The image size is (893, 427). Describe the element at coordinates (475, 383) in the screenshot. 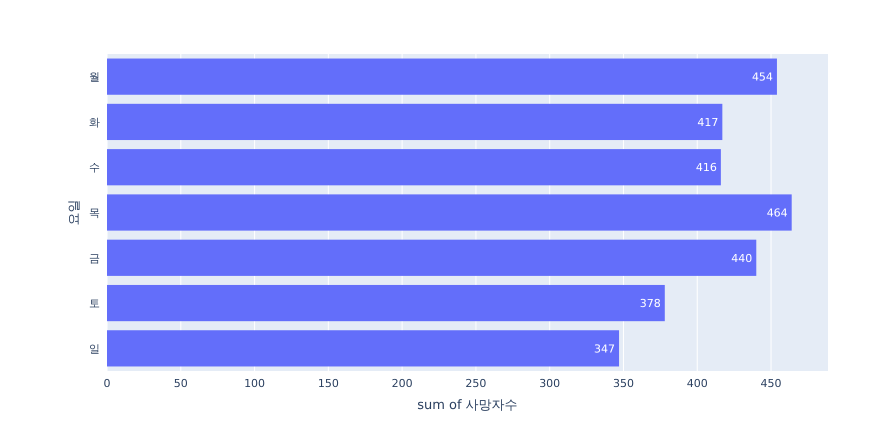

I see `x-tick-label: 250` at that location.